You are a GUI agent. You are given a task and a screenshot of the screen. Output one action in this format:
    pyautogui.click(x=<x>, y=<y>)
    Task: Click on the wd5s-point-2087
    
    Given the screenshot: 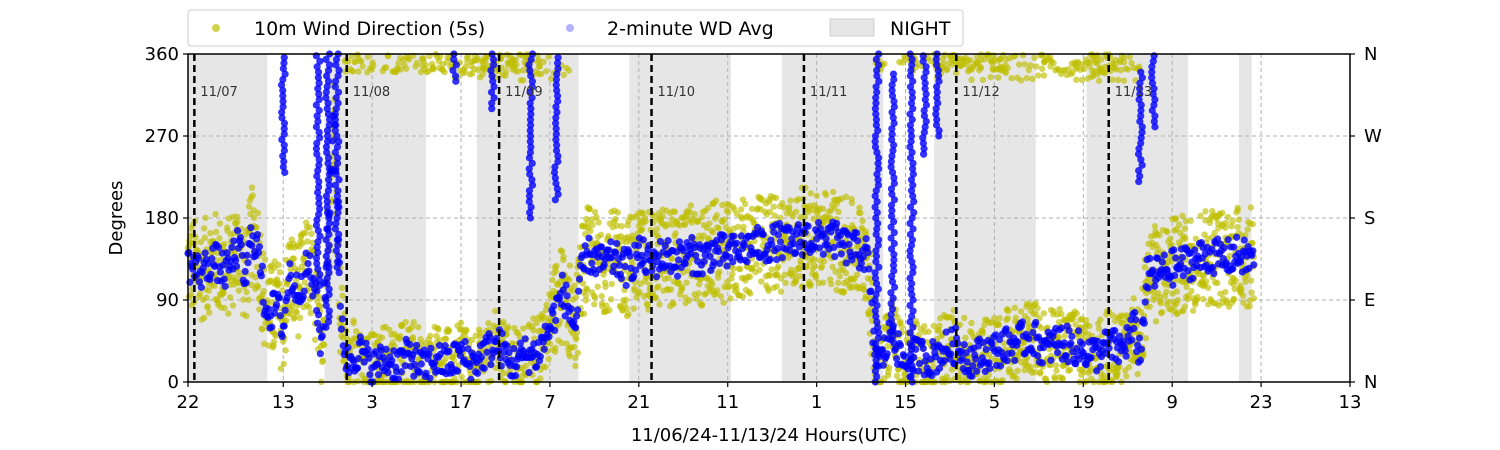 What is the action you would take?
    pyautogui.click(x=982, y=331)
    